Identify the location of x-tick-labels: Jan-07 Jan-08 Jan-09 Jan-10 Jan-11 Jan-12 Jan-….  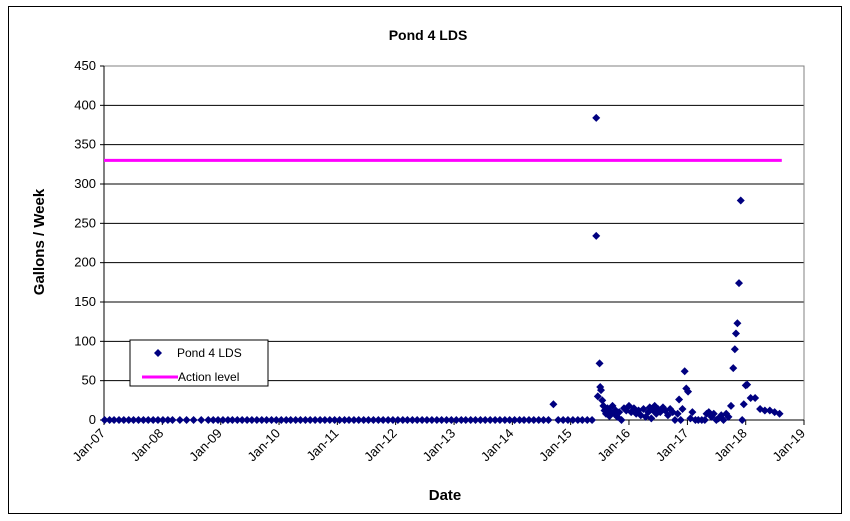
(438, 442).